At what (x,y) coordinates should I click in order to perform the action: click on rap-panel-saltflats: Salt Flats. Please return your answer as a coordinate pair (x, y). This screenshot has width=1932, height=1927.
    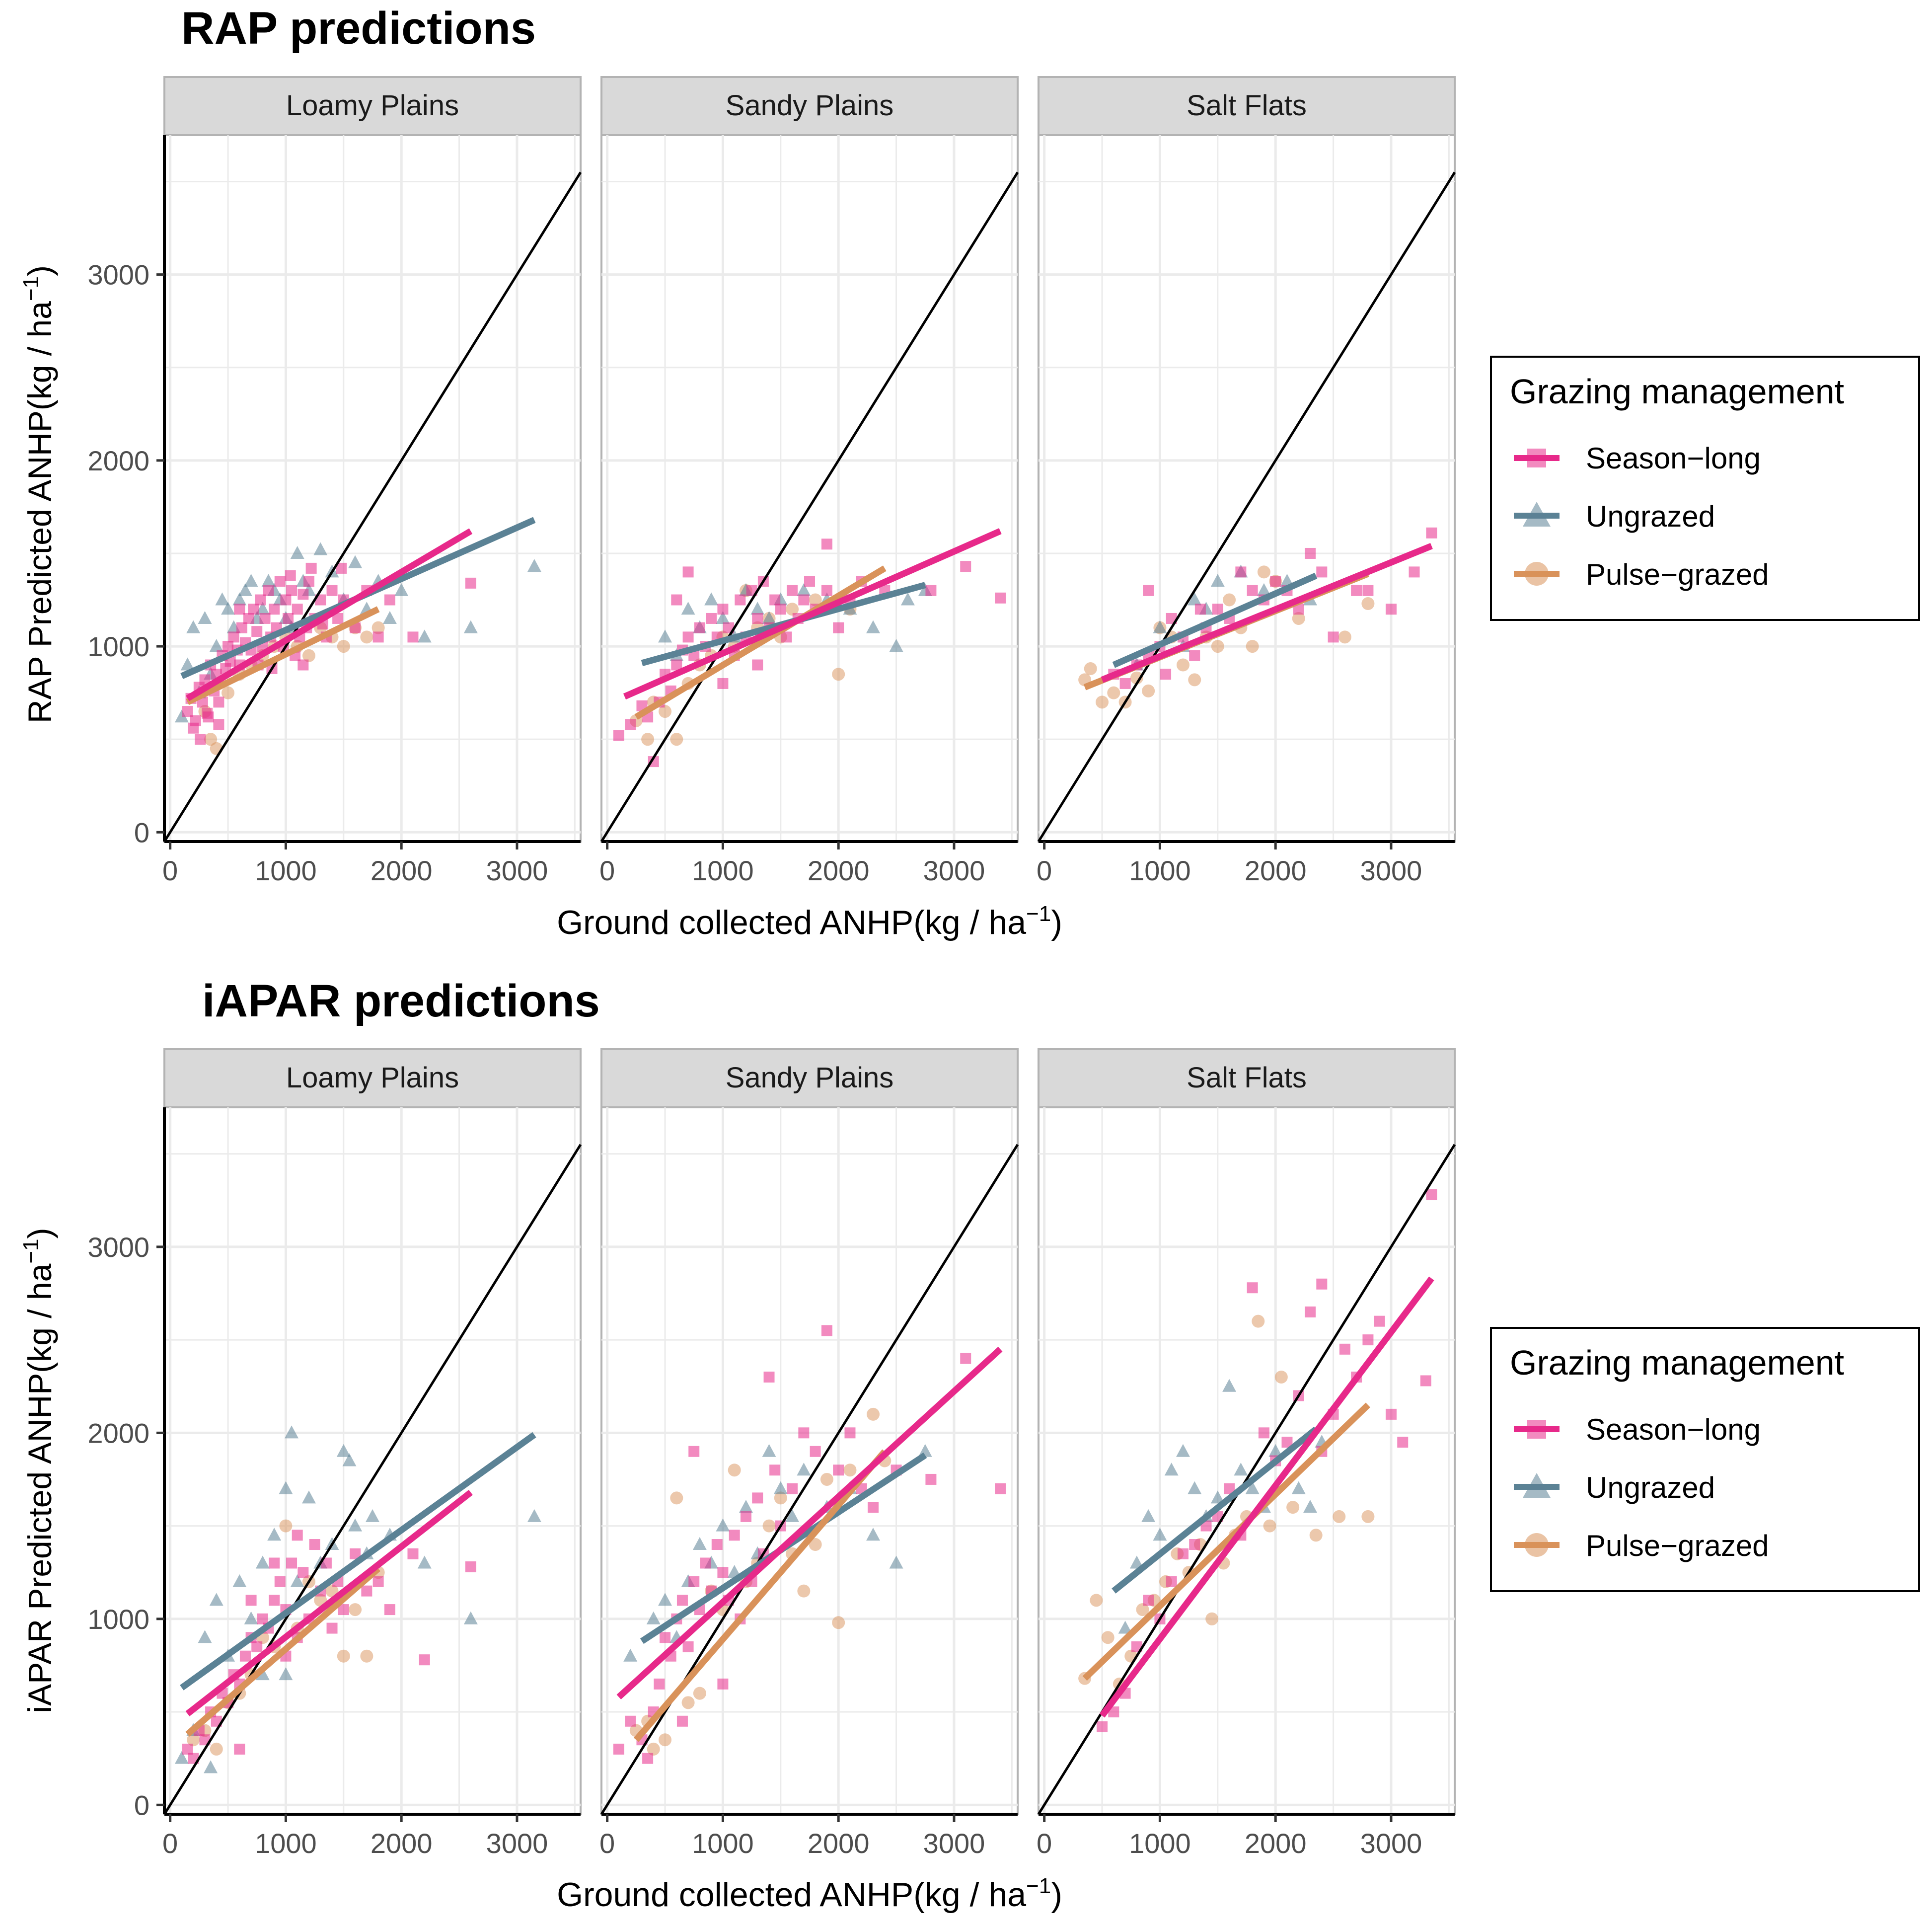
    Looking at the image, I should click on (1246, 459).